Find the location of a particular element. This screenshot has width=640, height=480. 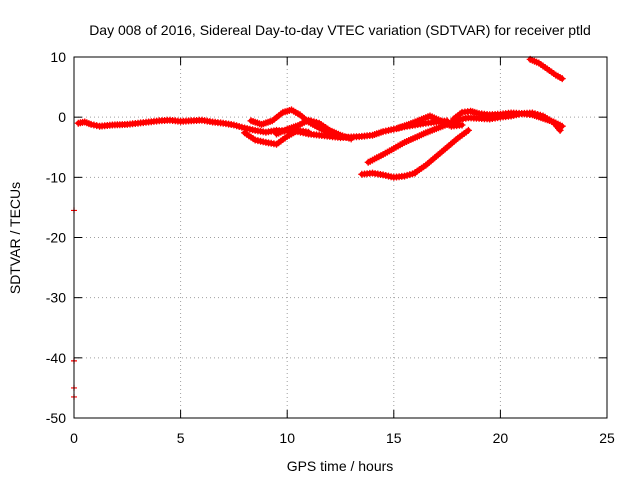

y-tick-label: 0 is located at coordinates (62, 117).